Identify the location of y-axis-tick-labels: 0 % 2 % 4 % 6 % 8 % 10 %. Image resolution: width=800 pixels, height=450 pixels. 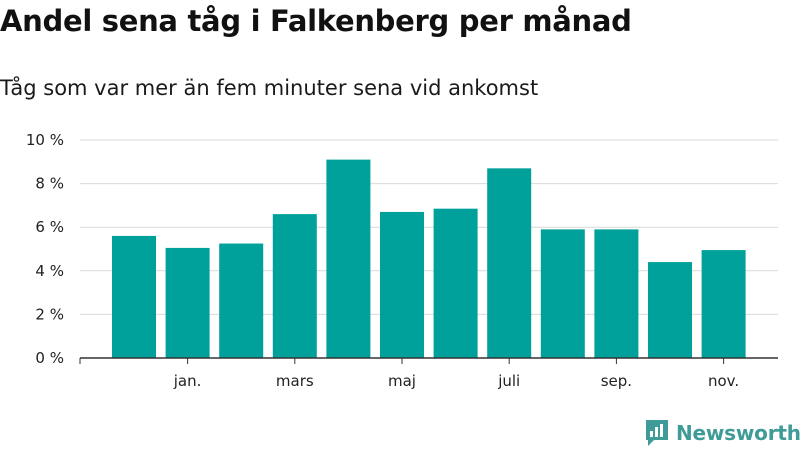
(45, 249).